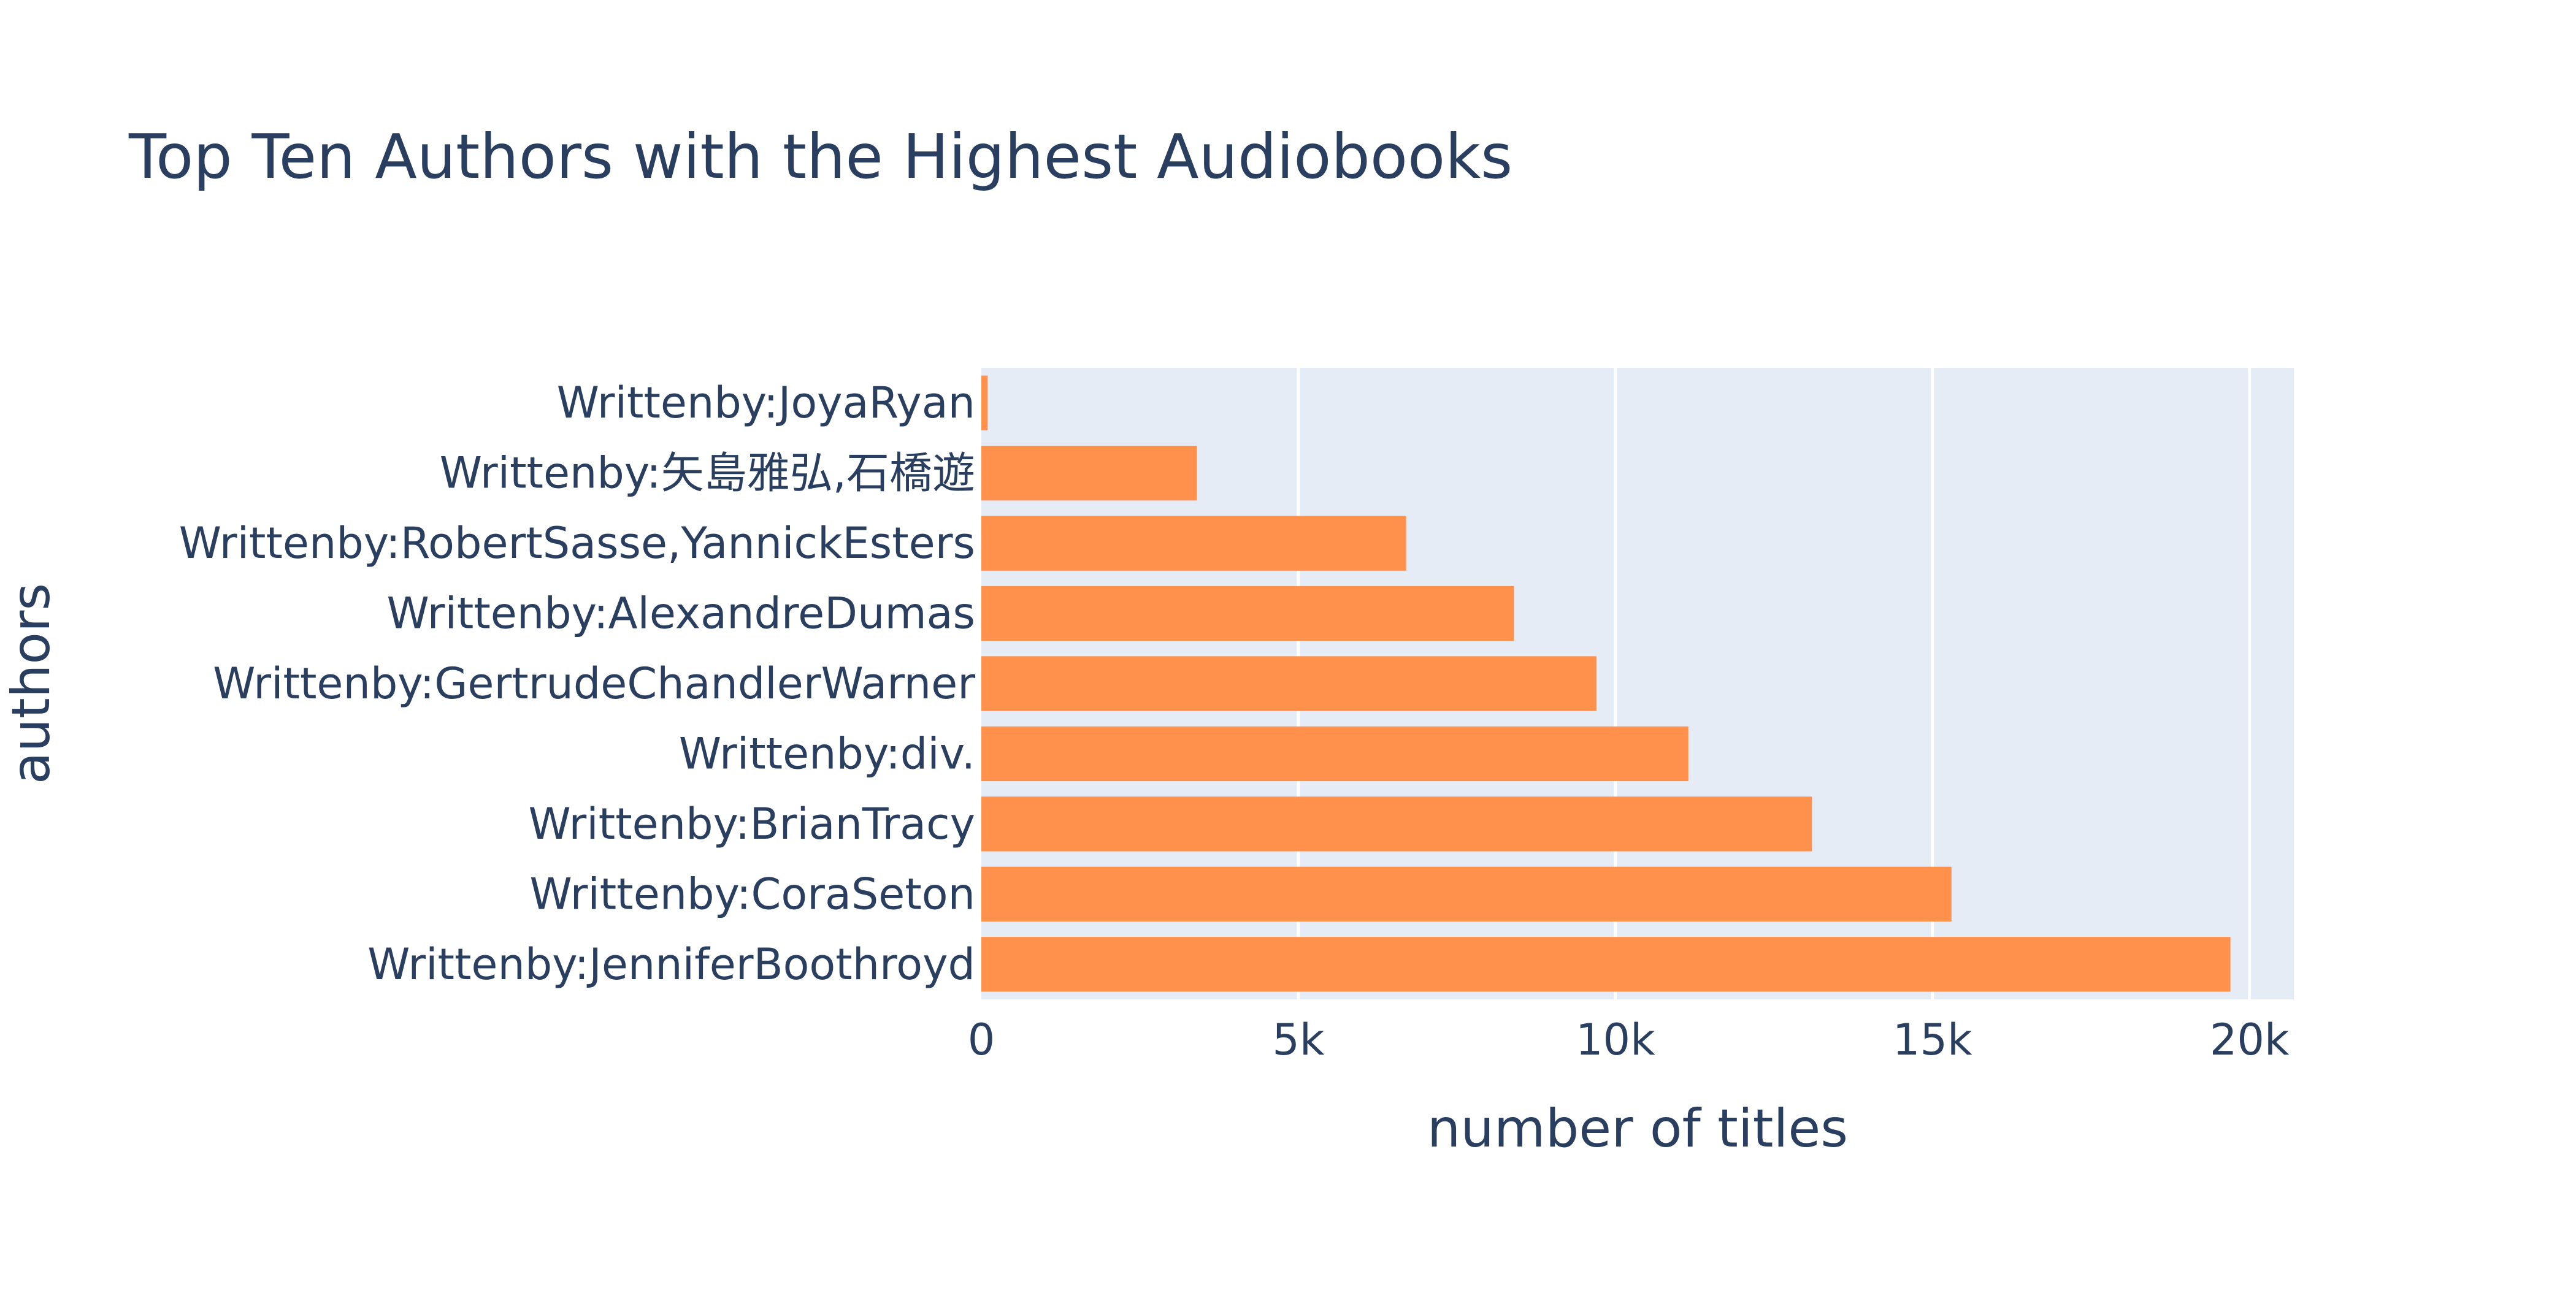 The height and width of the screenshot is (1290, 2576). What do you see at coordinates (1932, 1040) in the screenshot?
I see `x-tick-label-15k: 15k` at bounding box center [1932, 1040].